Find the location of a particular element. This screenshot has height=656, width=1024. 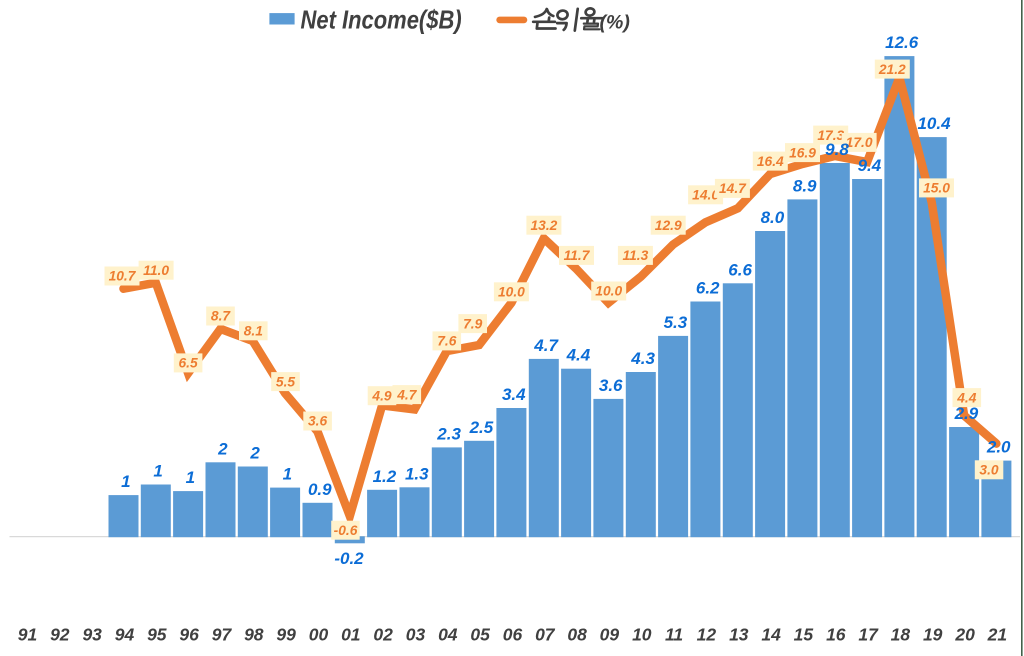

svg-text: 8.9 is located at coordinates (805, 185).